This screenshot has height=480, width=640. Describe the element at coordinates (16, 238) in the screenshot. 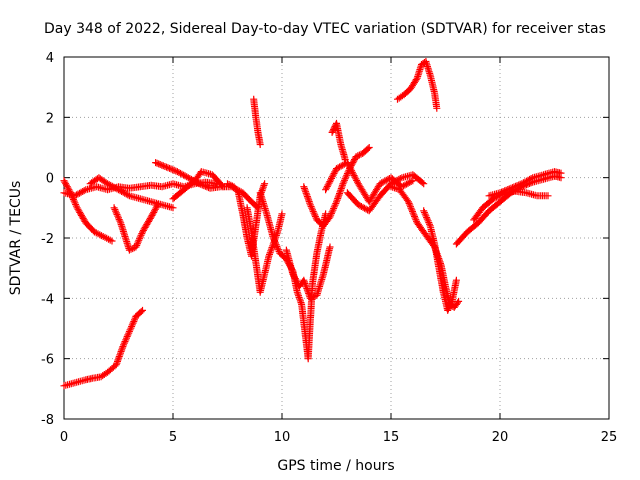

I see `y-axis-title: SDTVAR / TECUs` at that location.